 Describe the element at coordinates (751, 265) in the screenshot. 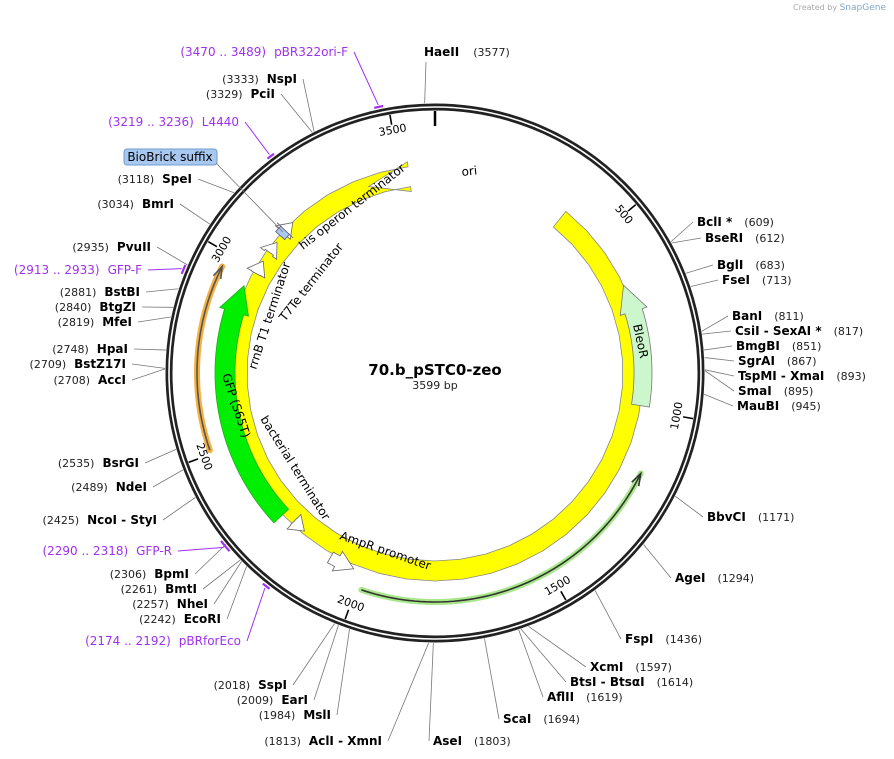

I see `site-label: BglI (683)` at that location.